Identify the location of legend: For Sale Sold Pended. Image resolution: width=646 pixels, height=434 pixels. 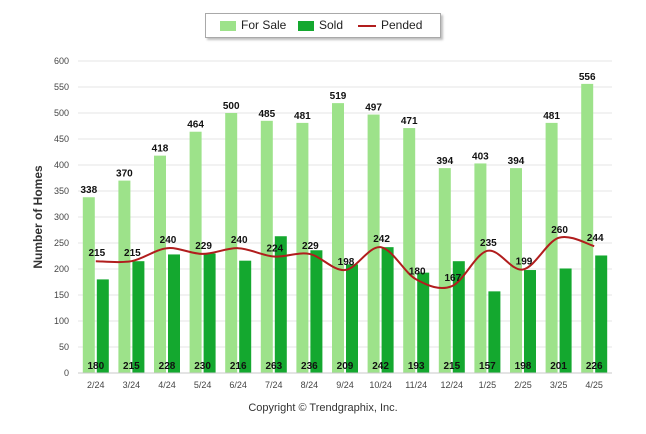
(323, 25).